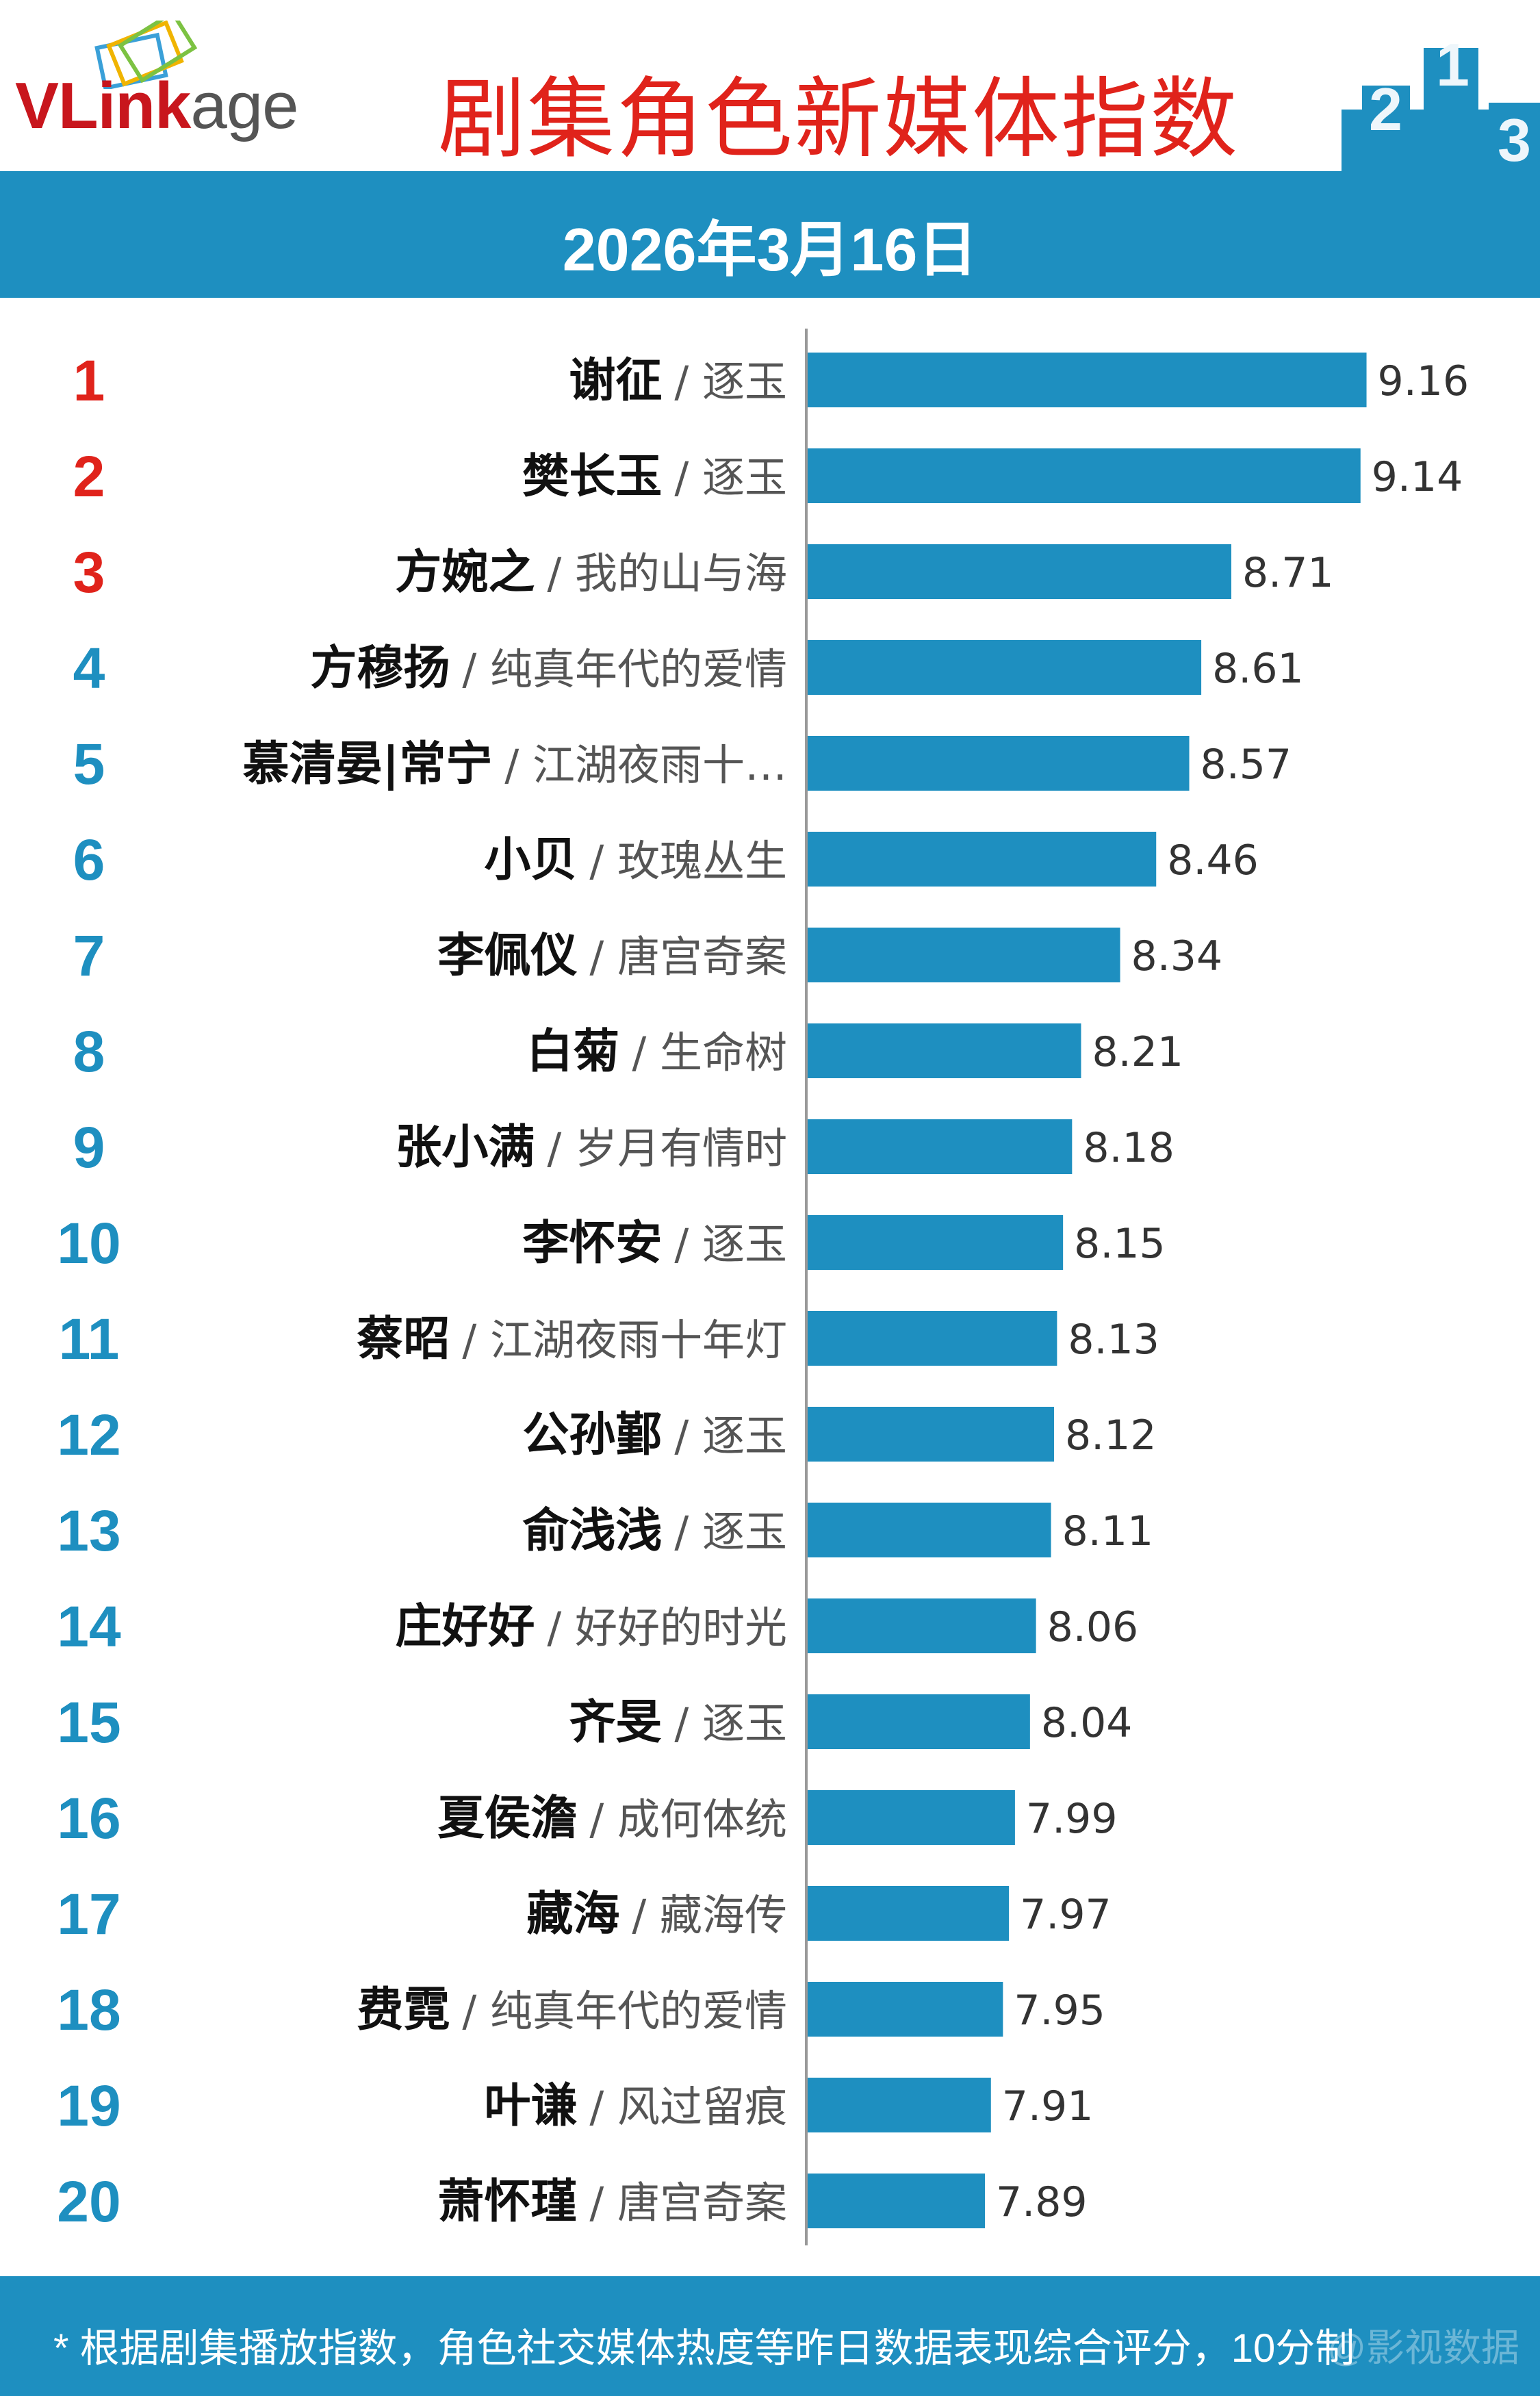 Image resolution: width=1540 pixels, height=2396 pixels. What do you see at coordinates (146, 55) in the screenshot?
I see `logo-cards-icon` at bounding box center [146, 55].